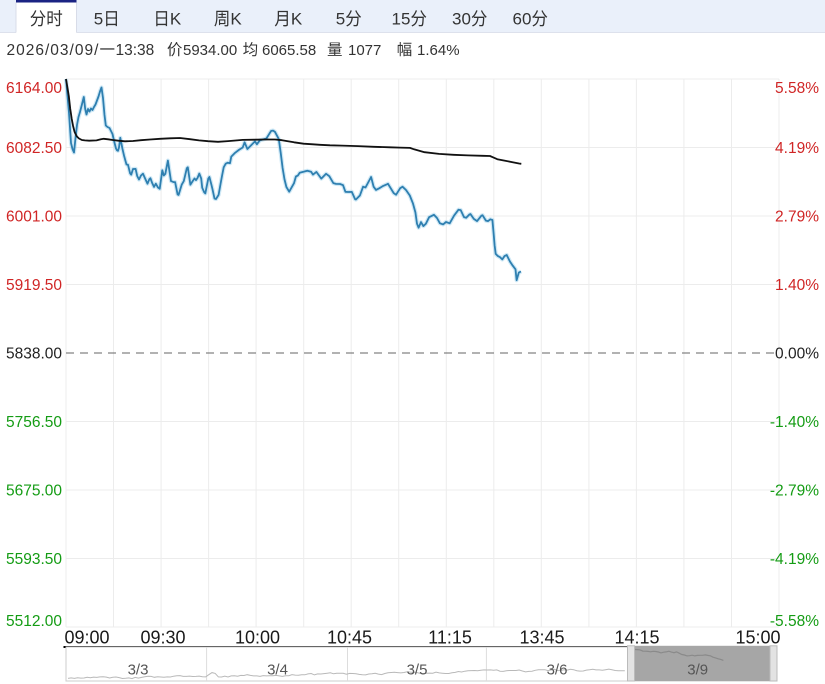 The height and width of the screenshot is (684, 825). What do you see at coordinates (450, 638) in the screenshot?
I see `svg-text: 11:15` at bounding box center [450, 638].